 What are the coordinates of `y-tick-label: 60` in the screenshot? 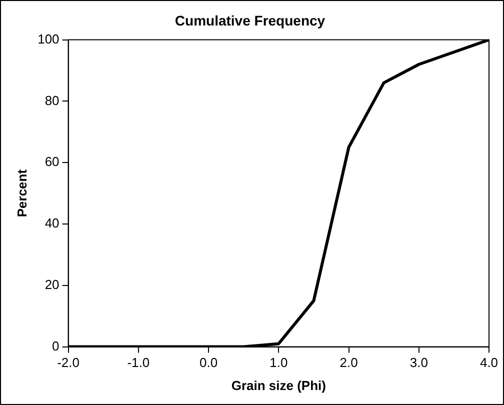 It's located at (52, 162).